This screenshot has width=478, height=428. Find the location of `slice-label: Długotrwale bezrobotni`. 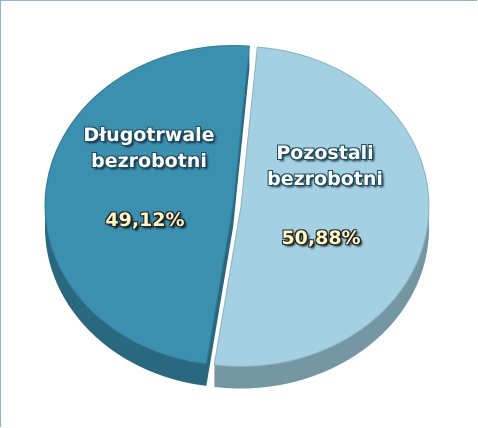

slice-label: Długotrwale bezrobotni is located at coordinates (149, 148).